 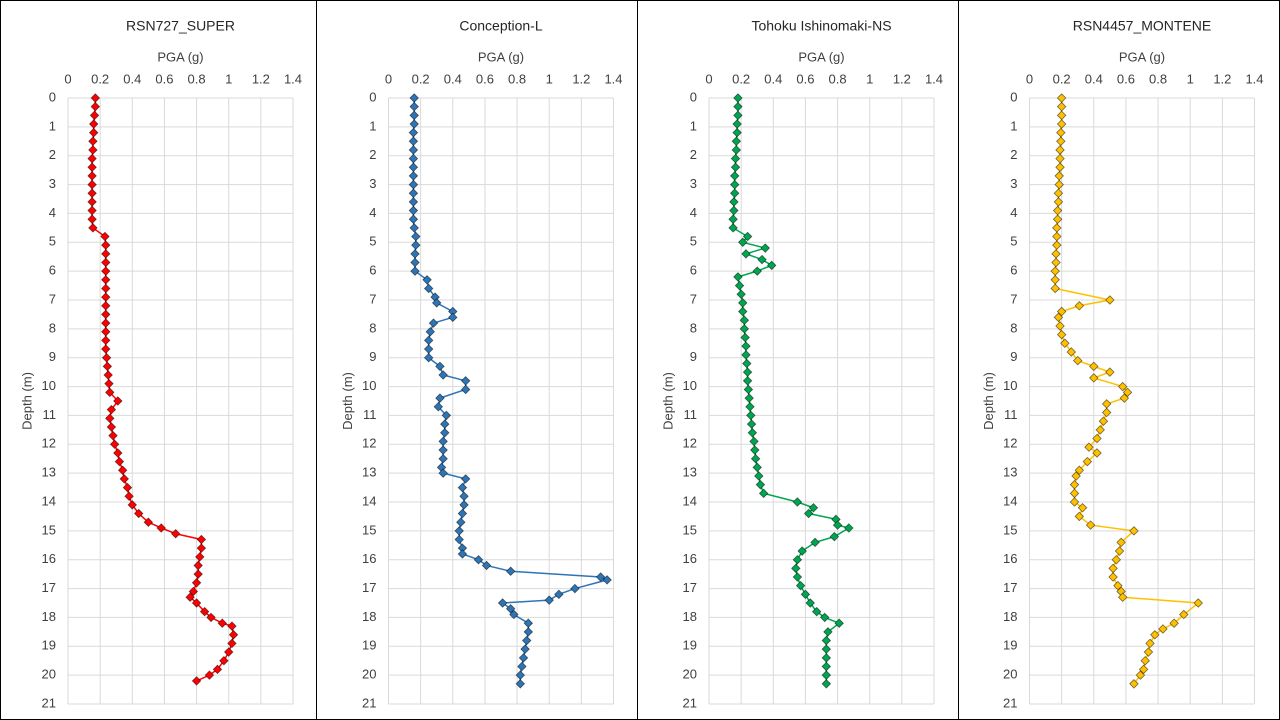 I want to click on x-tick-label: 1.2, so click(x=581, y=78).